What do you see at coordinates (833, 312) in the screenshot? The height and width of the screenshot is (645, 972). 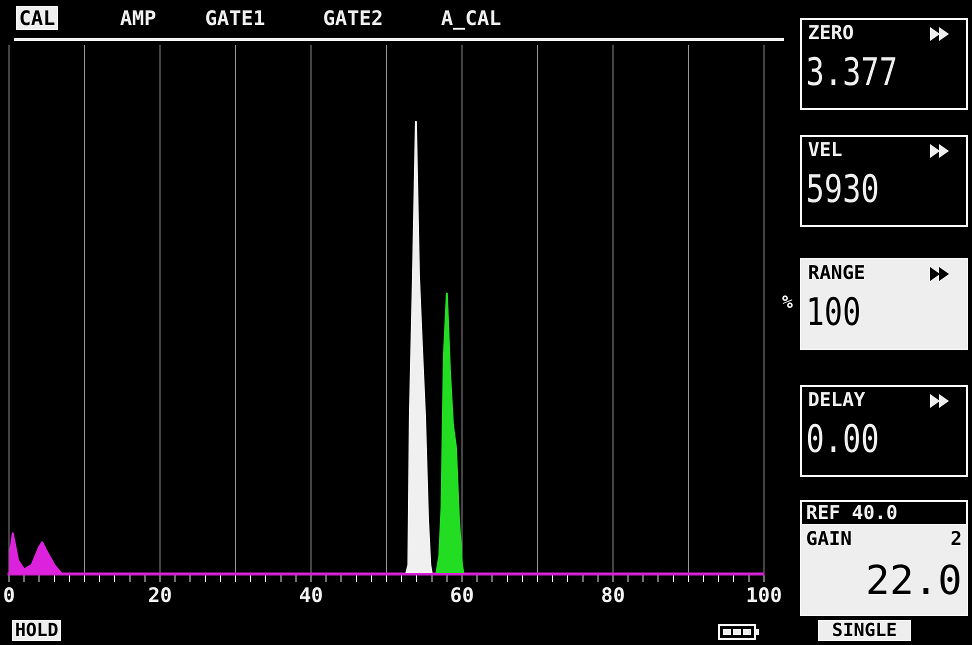 I see `text: 100` at bounding box center [833, 312].